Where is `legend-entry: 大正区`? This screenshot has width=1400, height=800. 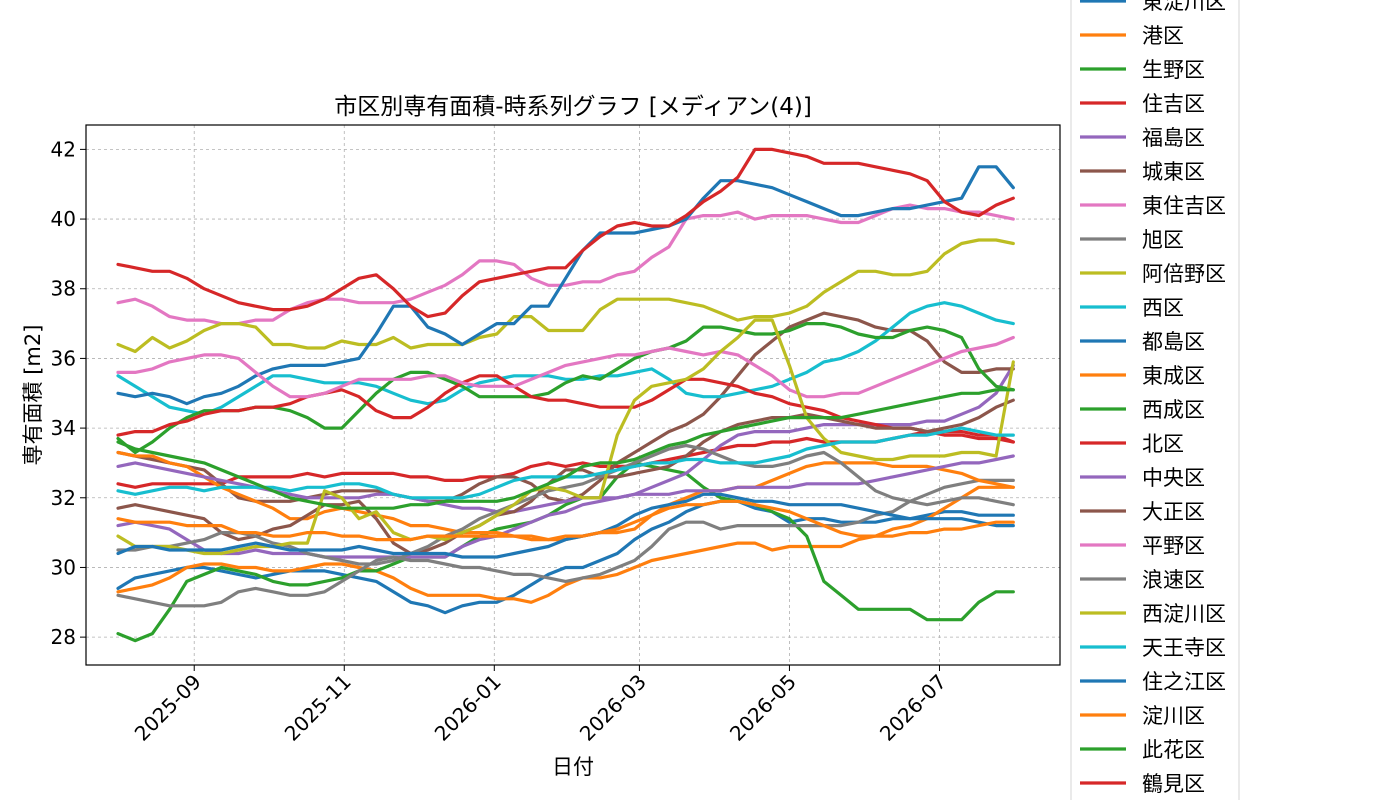 legend-entry: 大正区 is located at coordinates (1173, 512).